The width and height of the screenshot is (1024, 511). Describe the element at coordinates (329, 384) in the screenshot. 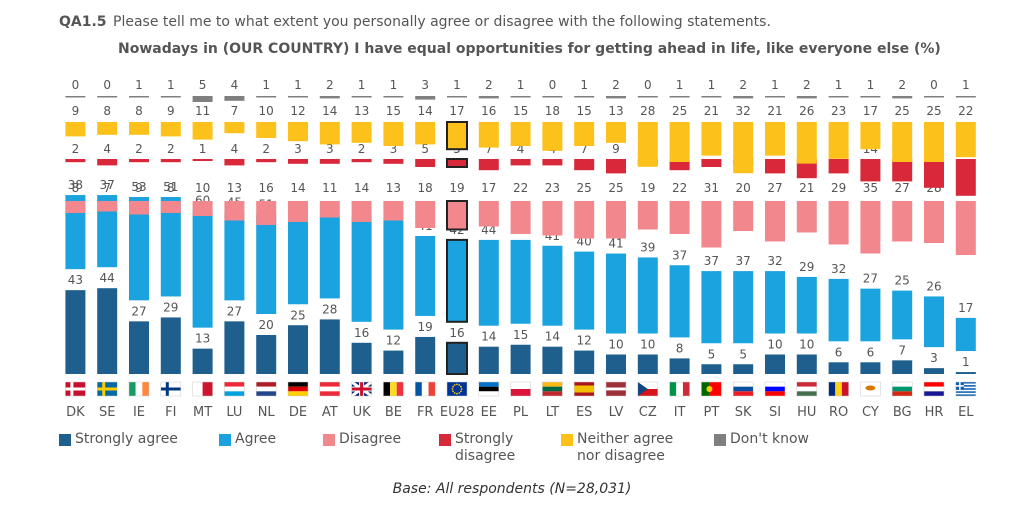

I see `flag-at` at that location.